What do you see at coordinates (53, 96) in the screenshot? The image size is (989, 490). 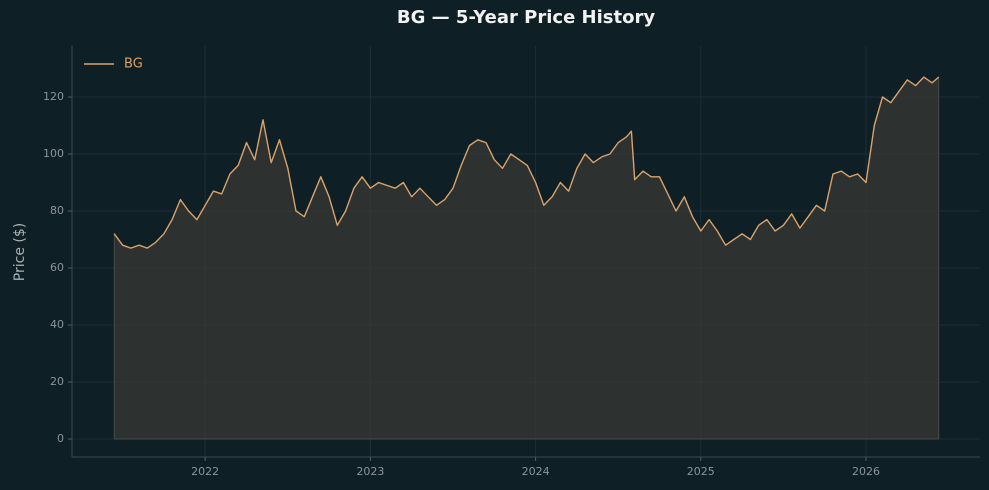 I see `y-tick-label: 120` at bounding box center [53, 96].